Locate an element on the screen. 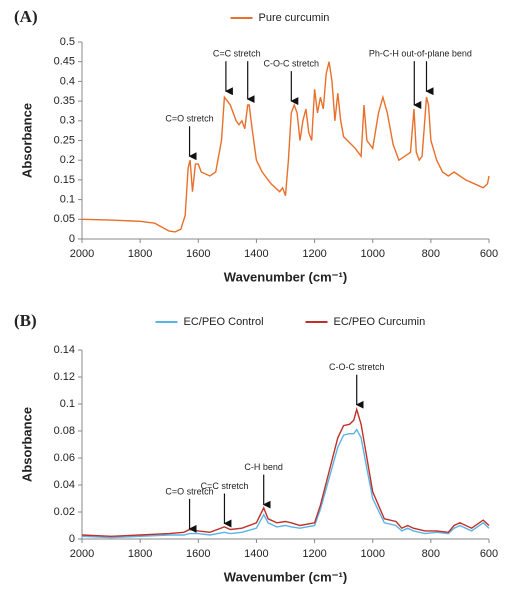 The height and width of the screenshot is (594, 516). y-tick-label: 0.45 is located at coordinates (64, 62).